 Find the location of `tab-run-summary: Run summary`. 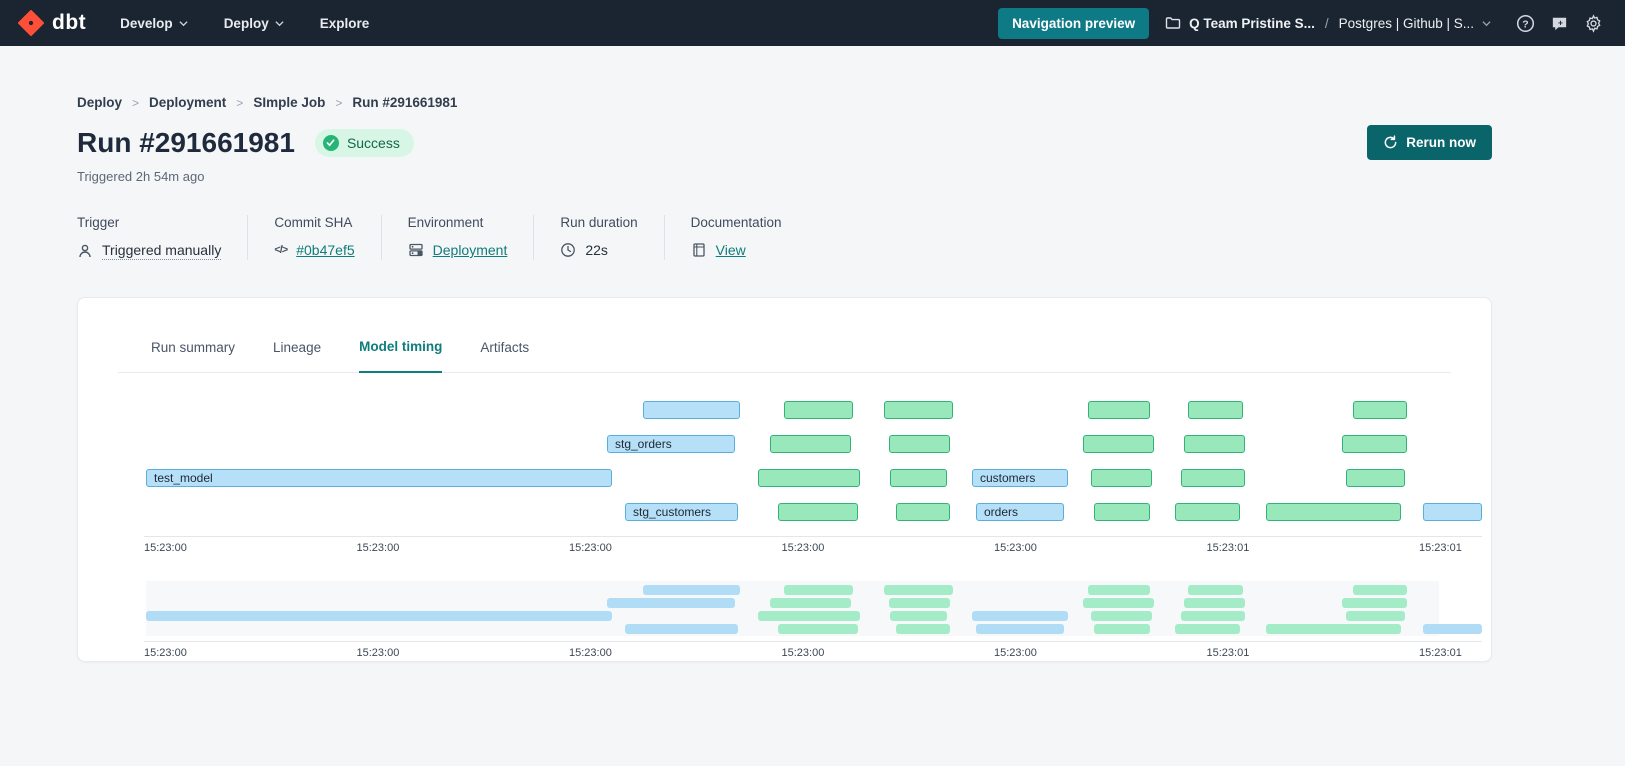

tab-run-summary: Run summary is located at coordinates (193, 347).